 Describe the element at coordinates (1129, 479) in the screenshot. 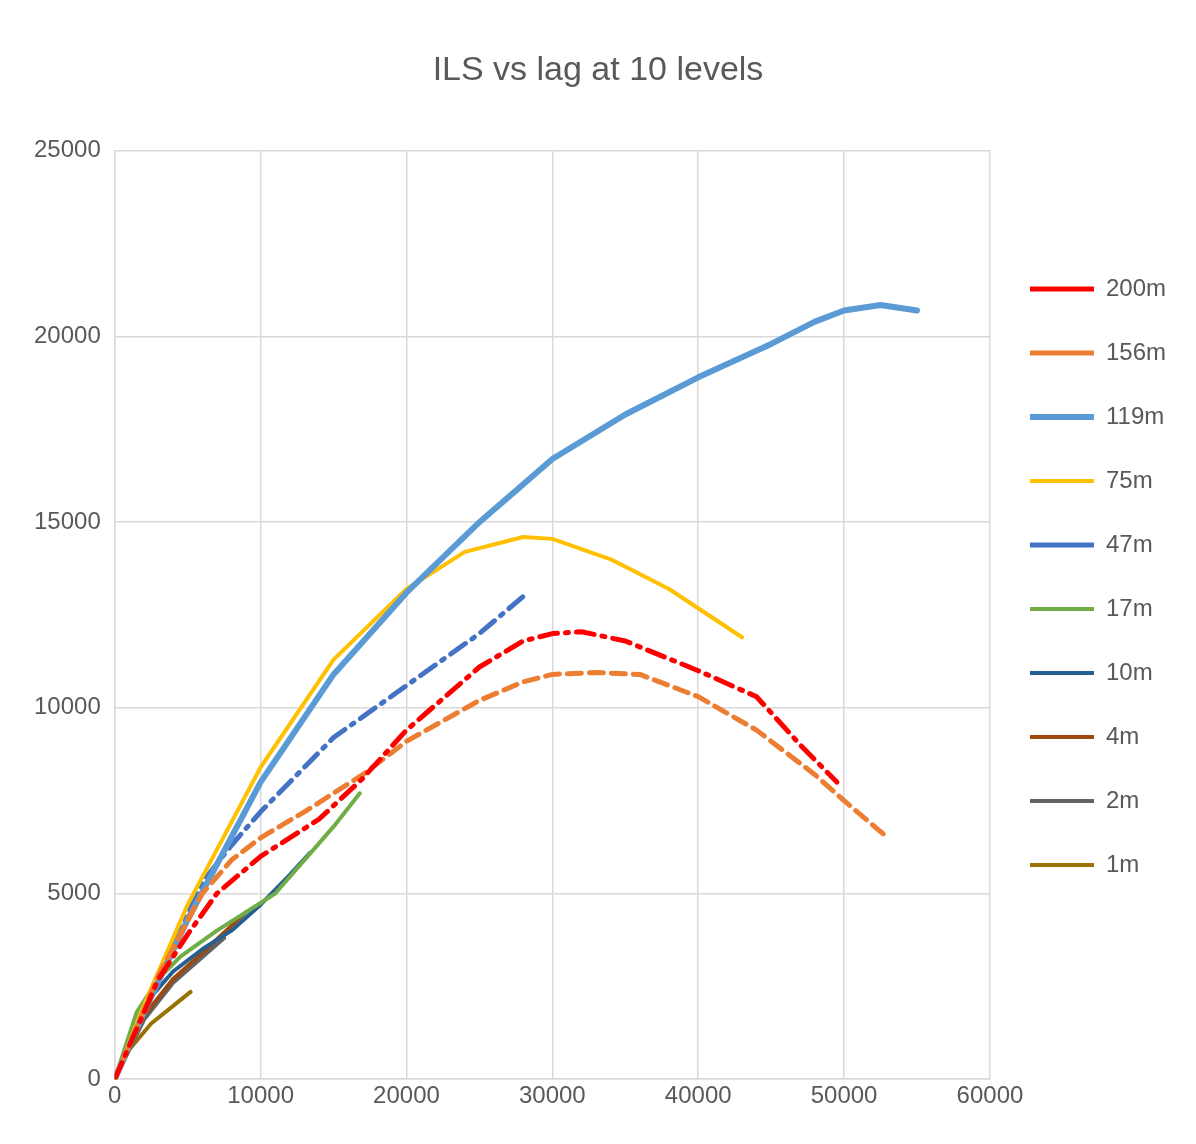

I see `legend-label: 75m` at that location.